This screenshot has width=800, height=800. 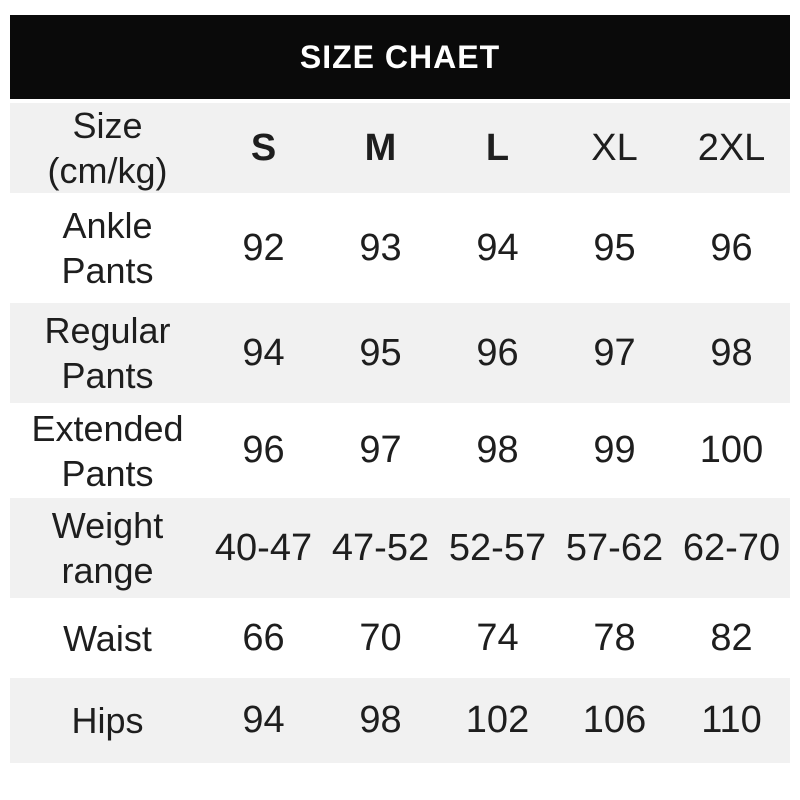 What do you see at coordinates (107, 638) in the screenshot?
I see `row-label: Waist` at bounding box center [107, 638].